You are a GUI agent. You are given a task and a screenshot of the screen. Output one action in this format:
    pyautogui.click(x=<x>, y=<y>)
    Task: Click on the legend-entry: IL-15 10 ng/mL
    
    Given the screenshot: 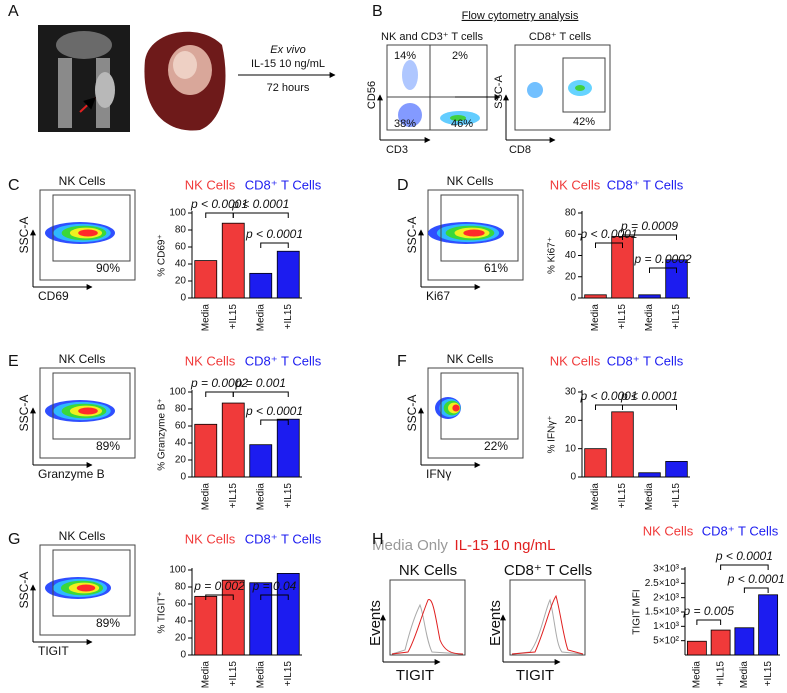 What is the action you would take?
    pyautogui.click(x=505, y=545)
    